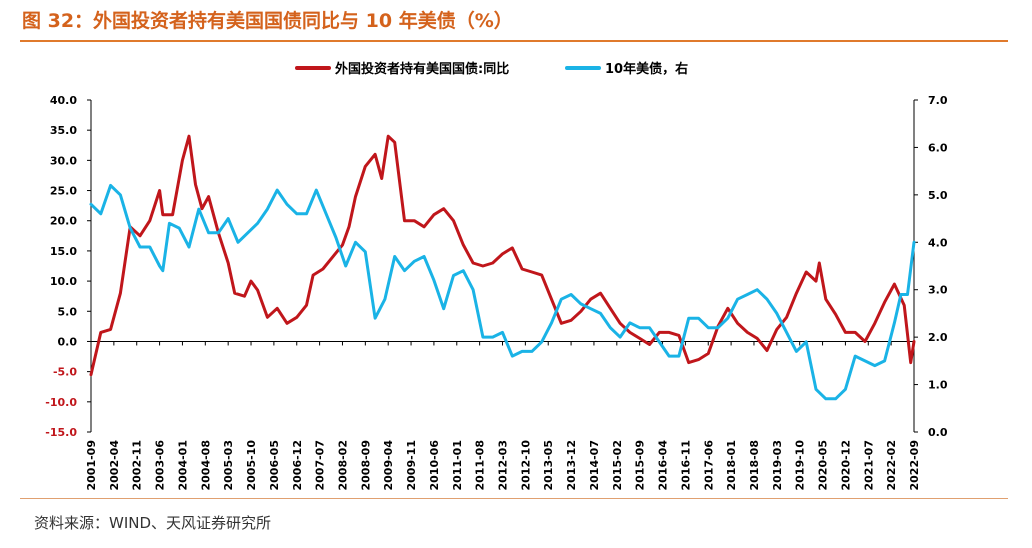 This screenshot has height=548, width=1032. I want to click on x-axis-tick-label: 2011-08, so click(480, 465).